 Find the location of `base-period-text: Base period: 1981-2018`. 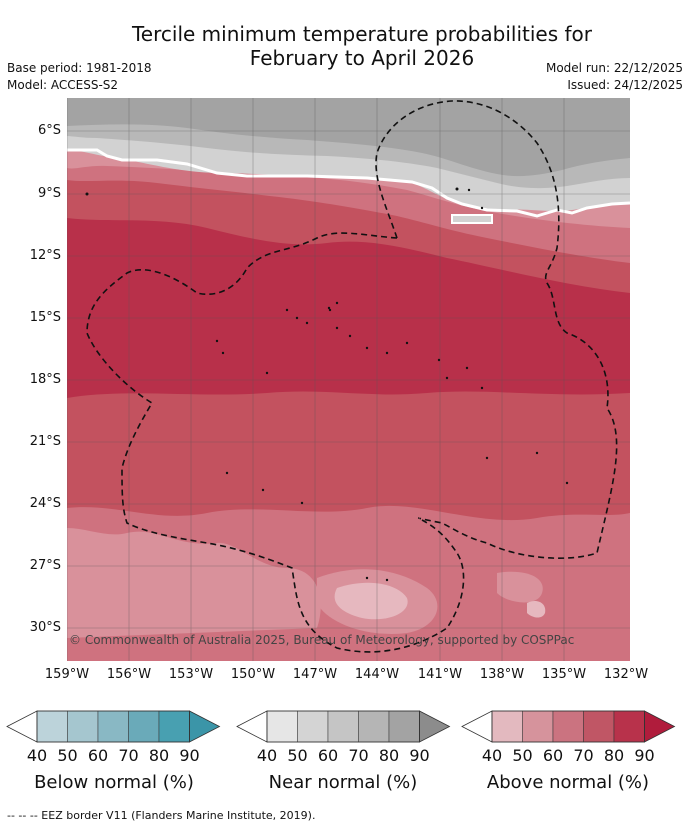

base-period-text: Base period: 1981-2018 is located at coordinates (79, 68).